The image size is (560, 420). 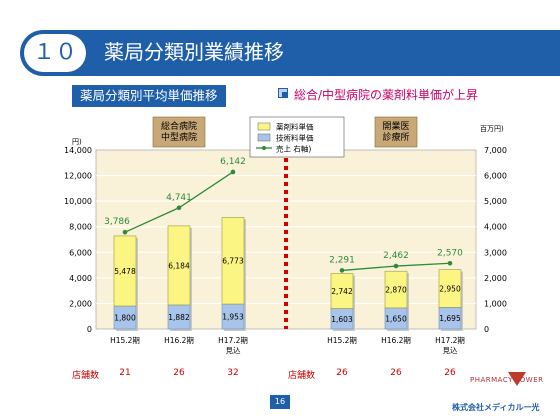 What do you see at coordinates (78, 176) in the screenshot?
I see `left-axis-tick-label: 12,000` at bounding box center [78, 176].